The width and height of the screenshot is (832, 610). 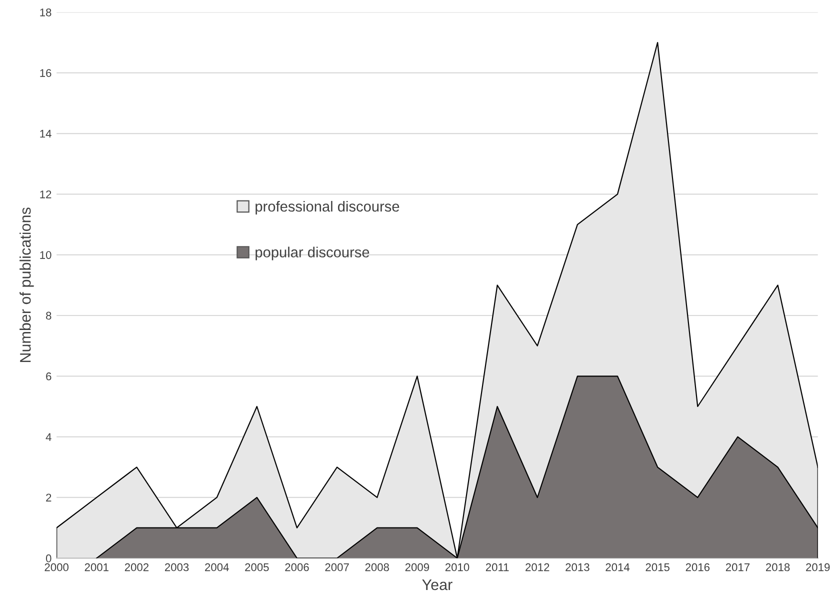 I want to click on y-tick-label: 8, so click(x=49, y=316).